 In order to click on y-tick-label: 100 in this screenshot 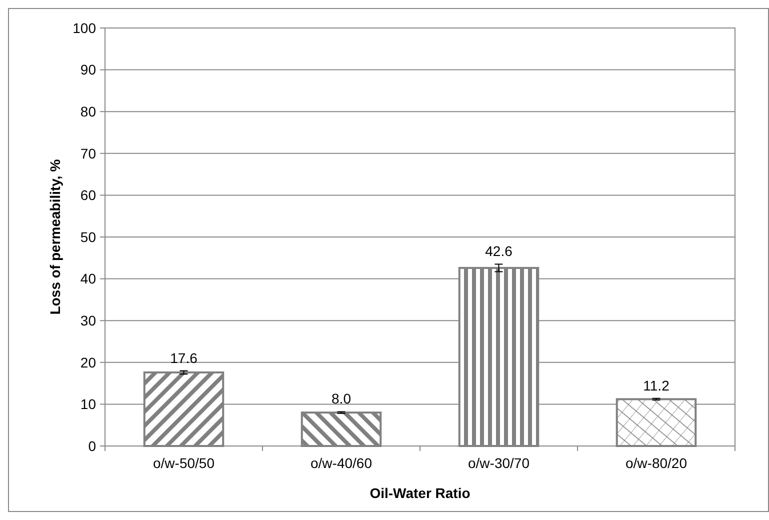, I will do `click(84, 28)`.